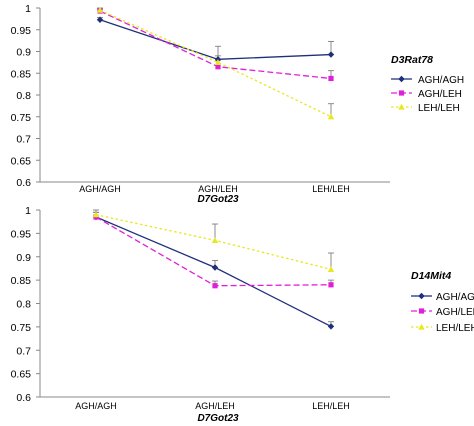 Image resolution: width=474 pixels, height=426 pixels. What do you see at coordinates (412, 60) in the screenshot?
I see `legend-title: D3Rat78` at bounding box center [412, 60].